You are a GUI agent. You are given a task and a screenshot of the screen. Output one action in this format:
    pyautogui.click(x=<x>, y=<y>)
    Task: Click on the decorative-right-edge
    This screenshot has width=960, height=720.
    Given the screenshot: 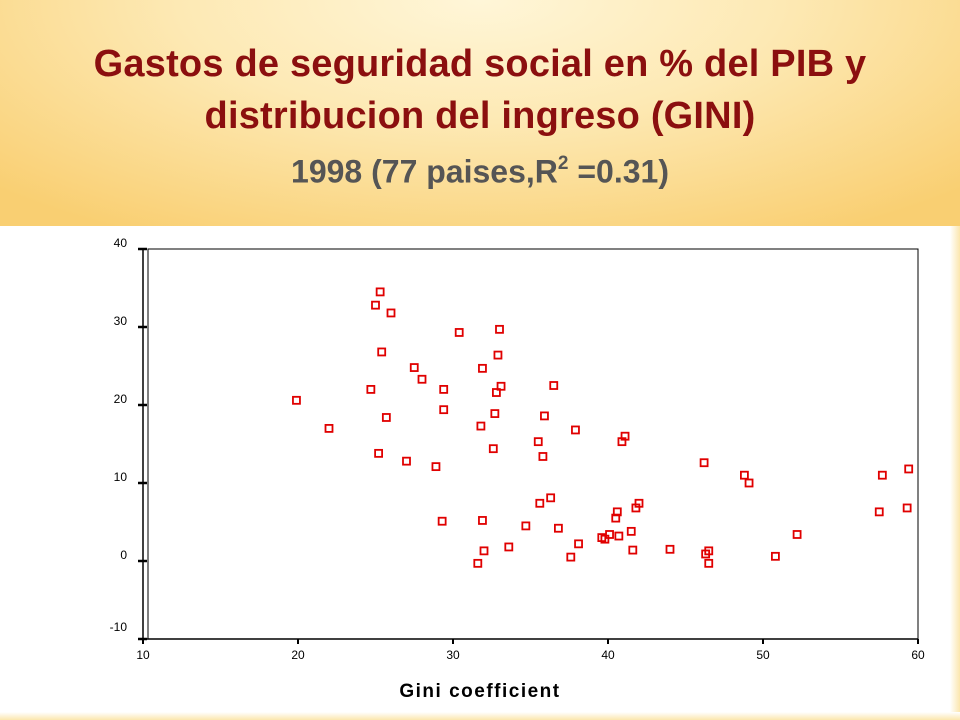 What is the action you would take?
    pyautogui.click(x=955, y=473)
    